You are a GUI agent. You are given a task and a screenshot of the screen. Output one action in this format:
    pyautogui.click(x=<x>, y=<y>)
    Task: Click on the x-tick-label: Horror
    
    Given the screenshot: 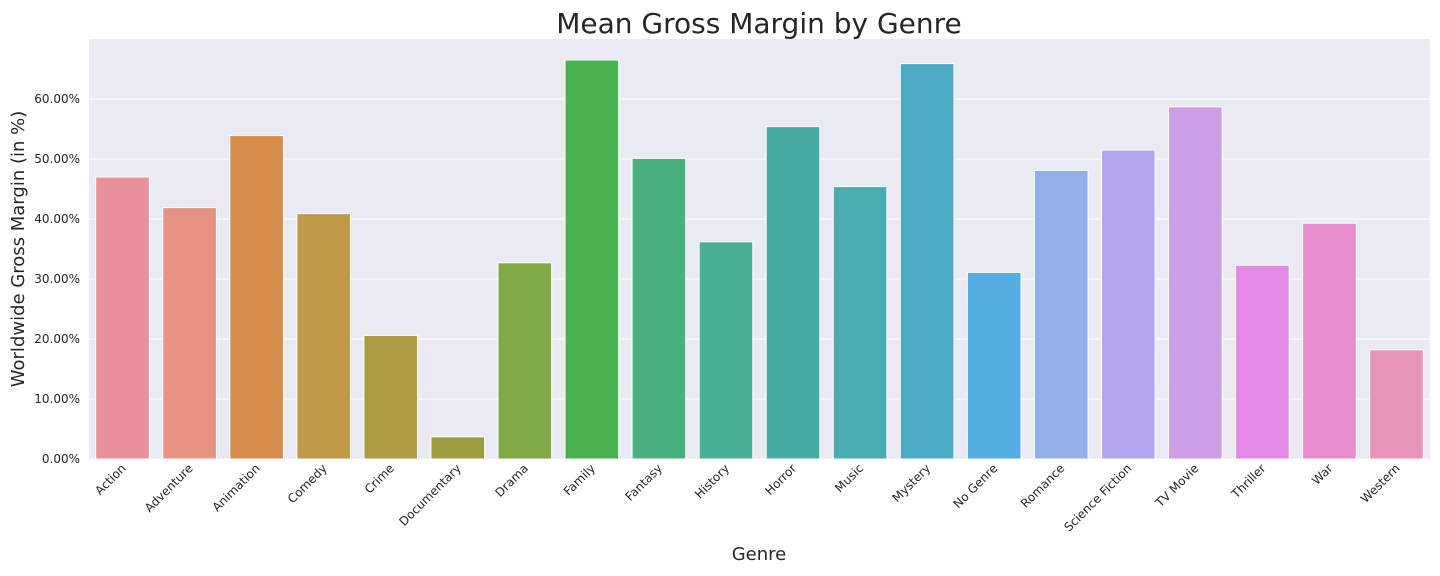 What is the action you would take?
    pyautogui.click(x=780, y=479)
    